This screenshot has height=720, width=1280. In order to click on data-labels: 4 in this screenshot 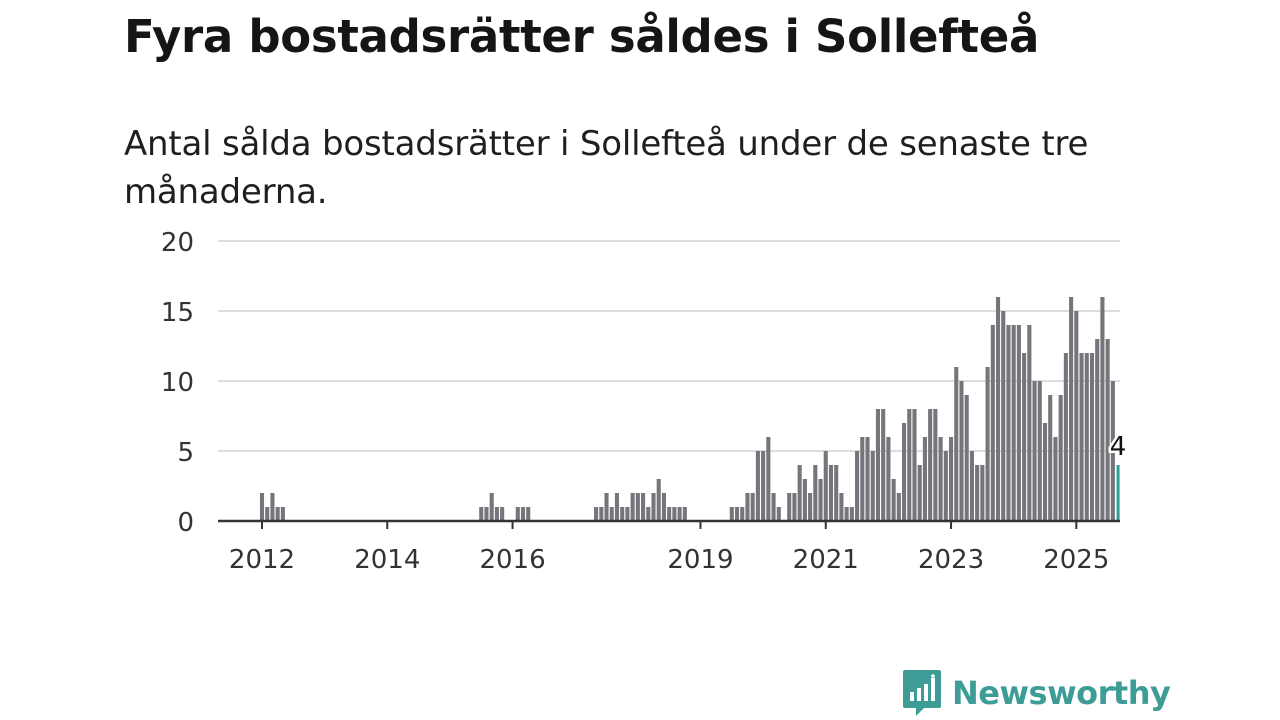, I will do `click(1118, 447)`.